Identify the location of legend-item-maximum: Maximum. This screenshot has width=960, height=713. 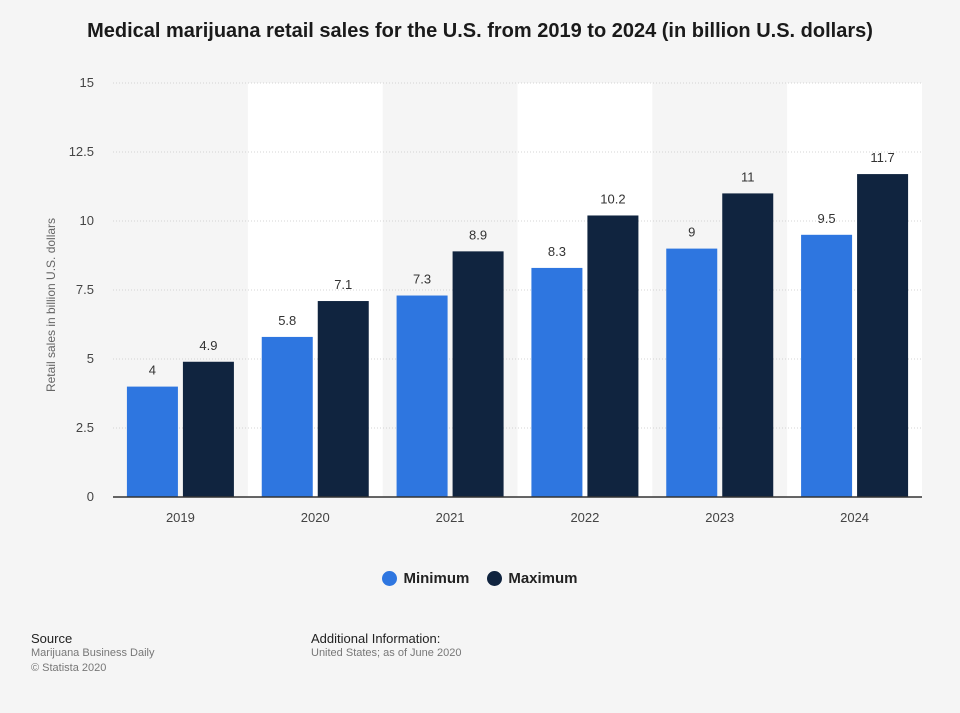
(532, 578).